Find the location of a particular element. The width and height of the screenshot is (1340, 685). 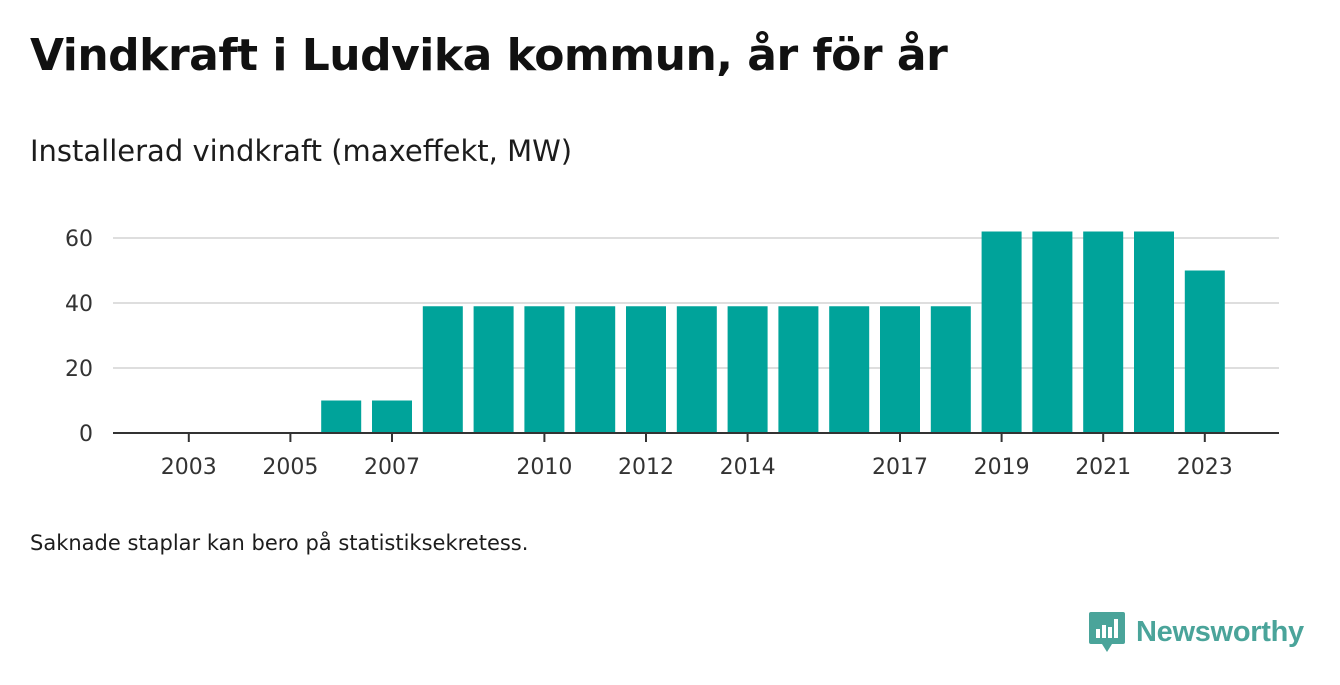

x-tick-label: 2023 is located at coordinates (1205, 467).